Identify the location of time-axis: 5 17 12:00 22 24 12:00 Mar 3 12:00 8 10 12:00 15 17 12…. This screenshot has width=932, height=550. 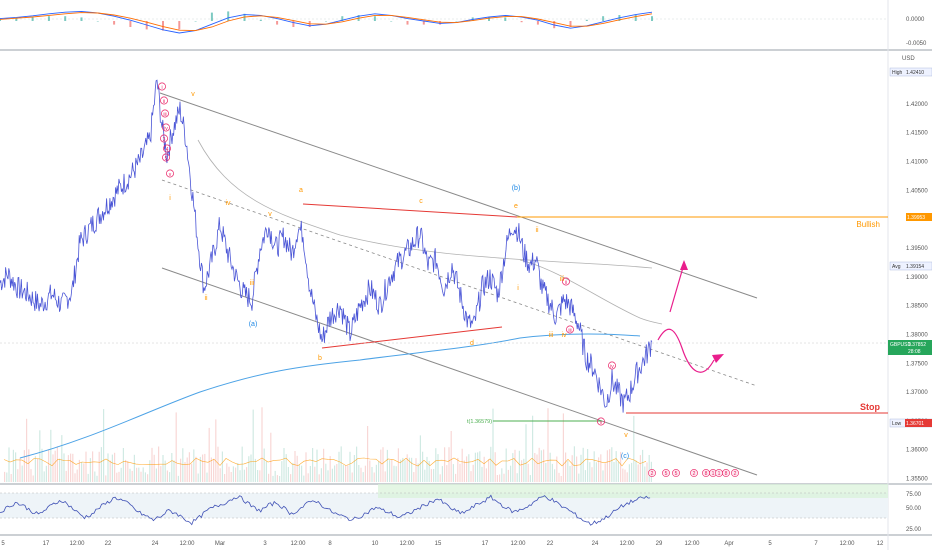
(442, 544).